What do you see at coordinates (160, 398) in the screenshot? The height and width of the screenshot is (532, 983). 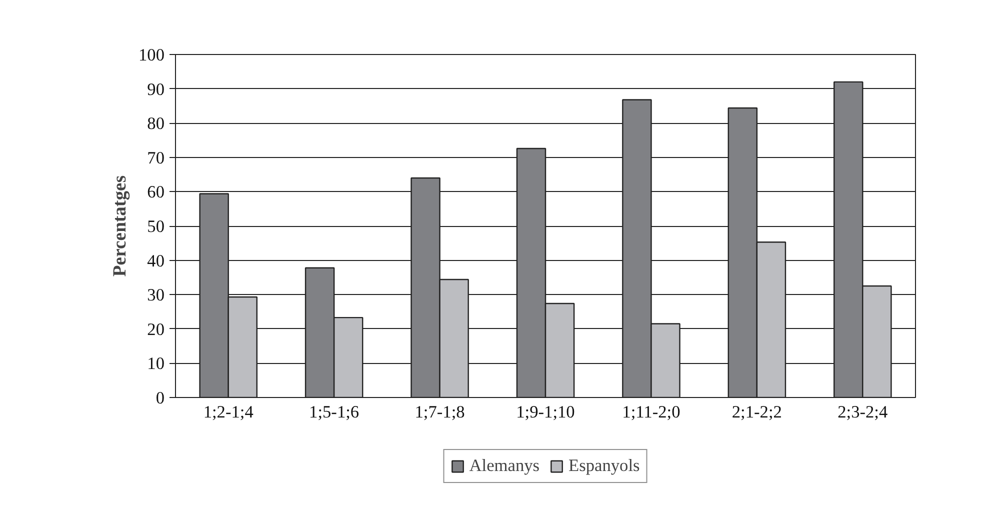 I see `y-tick-label: 0` at bounding box center [160, 398].